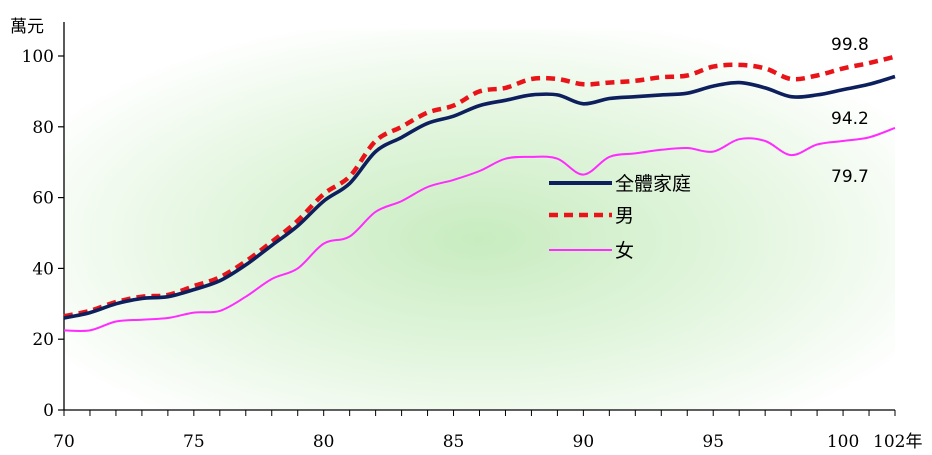 The image size is (932, 455). What do you see at coordinates (487, 431) in the screenshot?
I see `x-axis-ticks: 70 75 80 85 90 95 100 102年` at bounding box center [487, 431].